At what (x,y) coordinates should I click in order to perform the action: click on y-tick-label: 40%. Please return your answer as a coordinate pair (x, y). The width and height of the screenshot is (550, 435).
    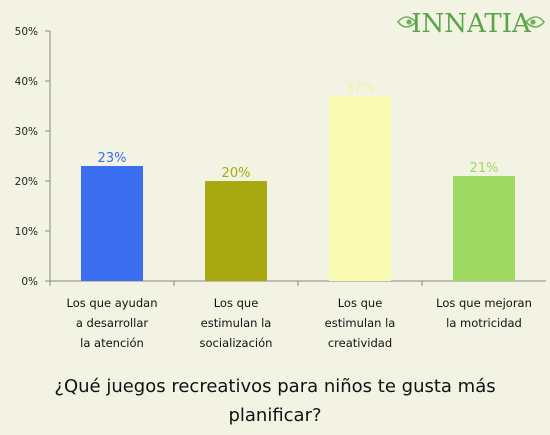
    Looking at the image, I should click on (26, 82).